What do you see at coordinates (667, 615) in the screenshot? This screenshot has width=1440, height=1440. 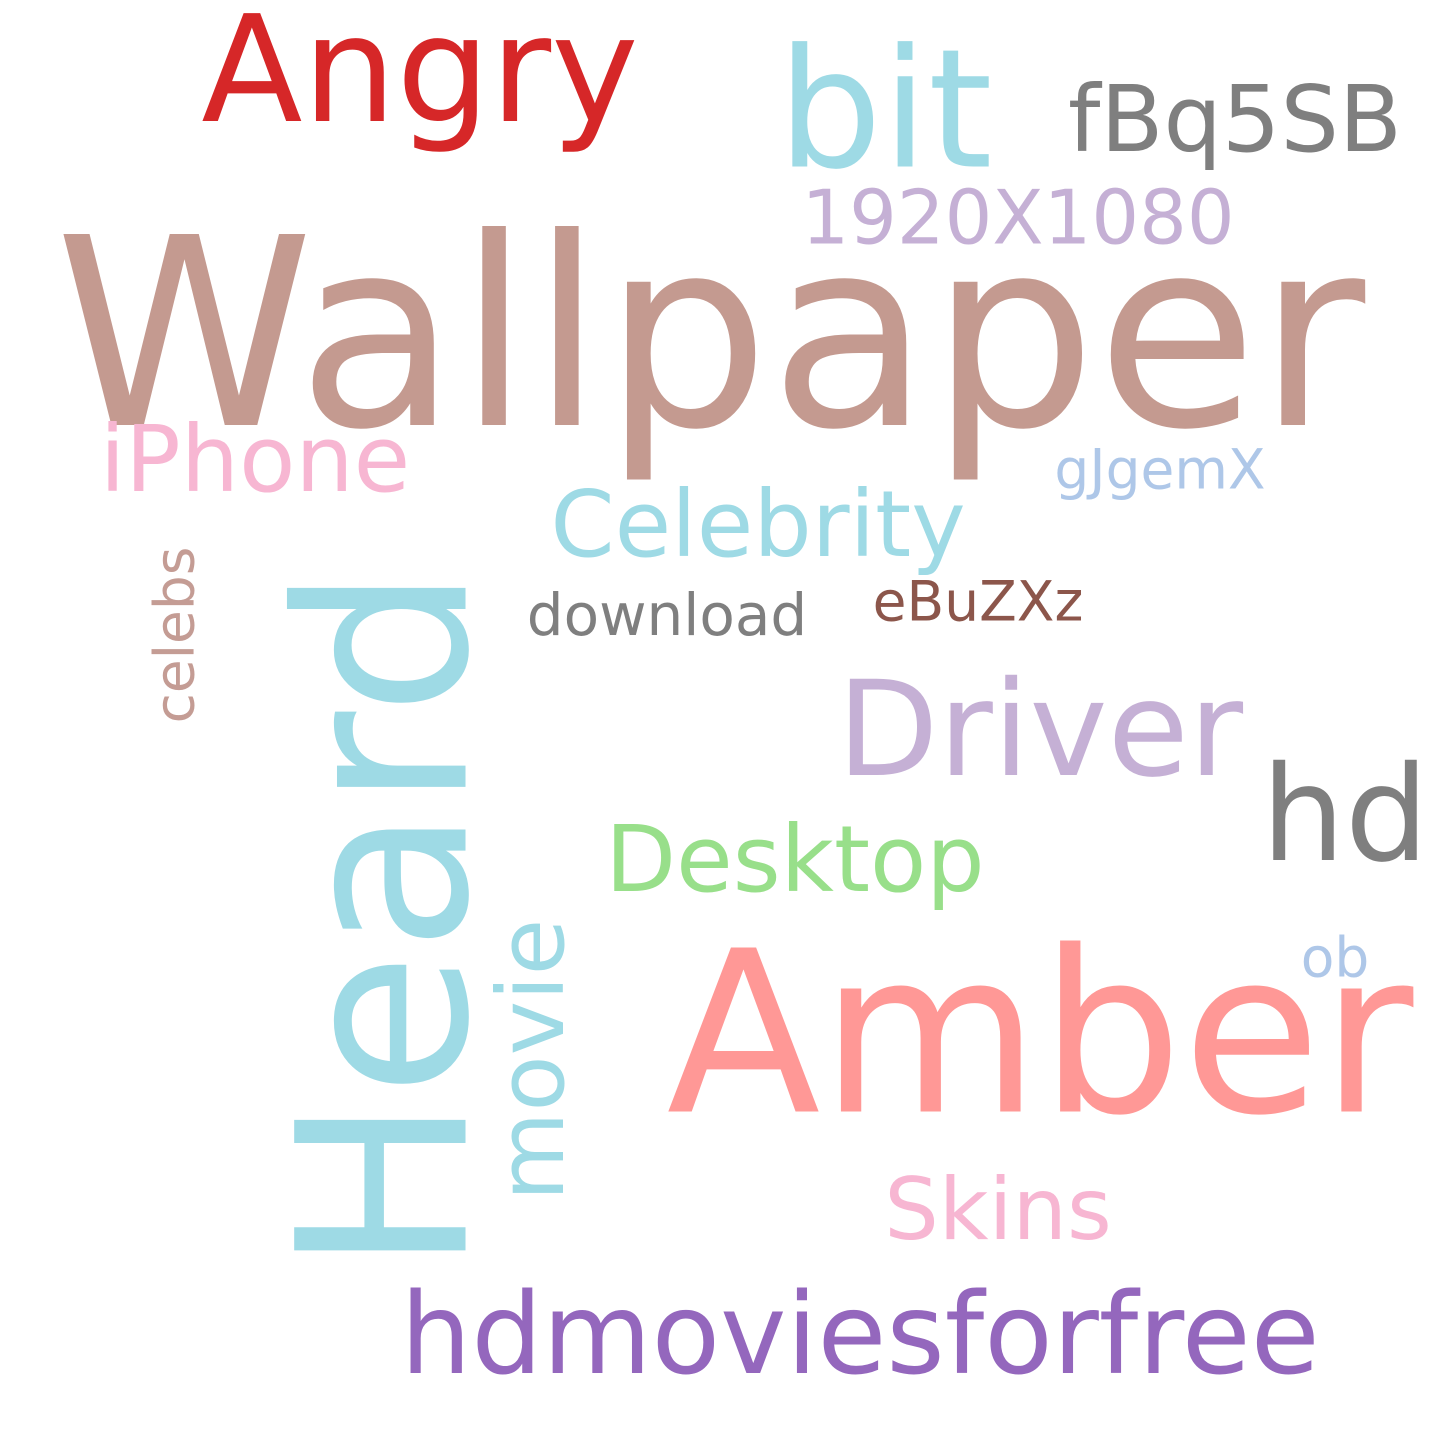 I see `word-download: download` at bounding box center [667, 615].